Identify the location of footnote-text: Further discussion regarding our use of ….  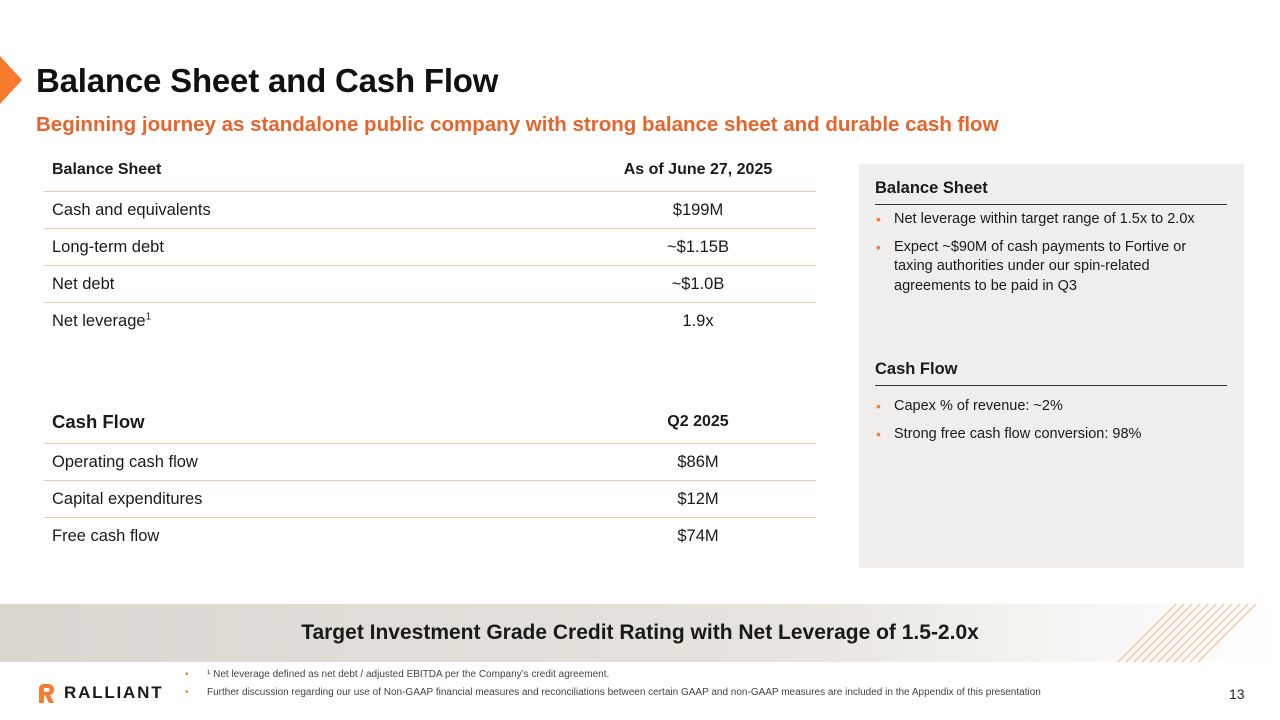
(624, 692).